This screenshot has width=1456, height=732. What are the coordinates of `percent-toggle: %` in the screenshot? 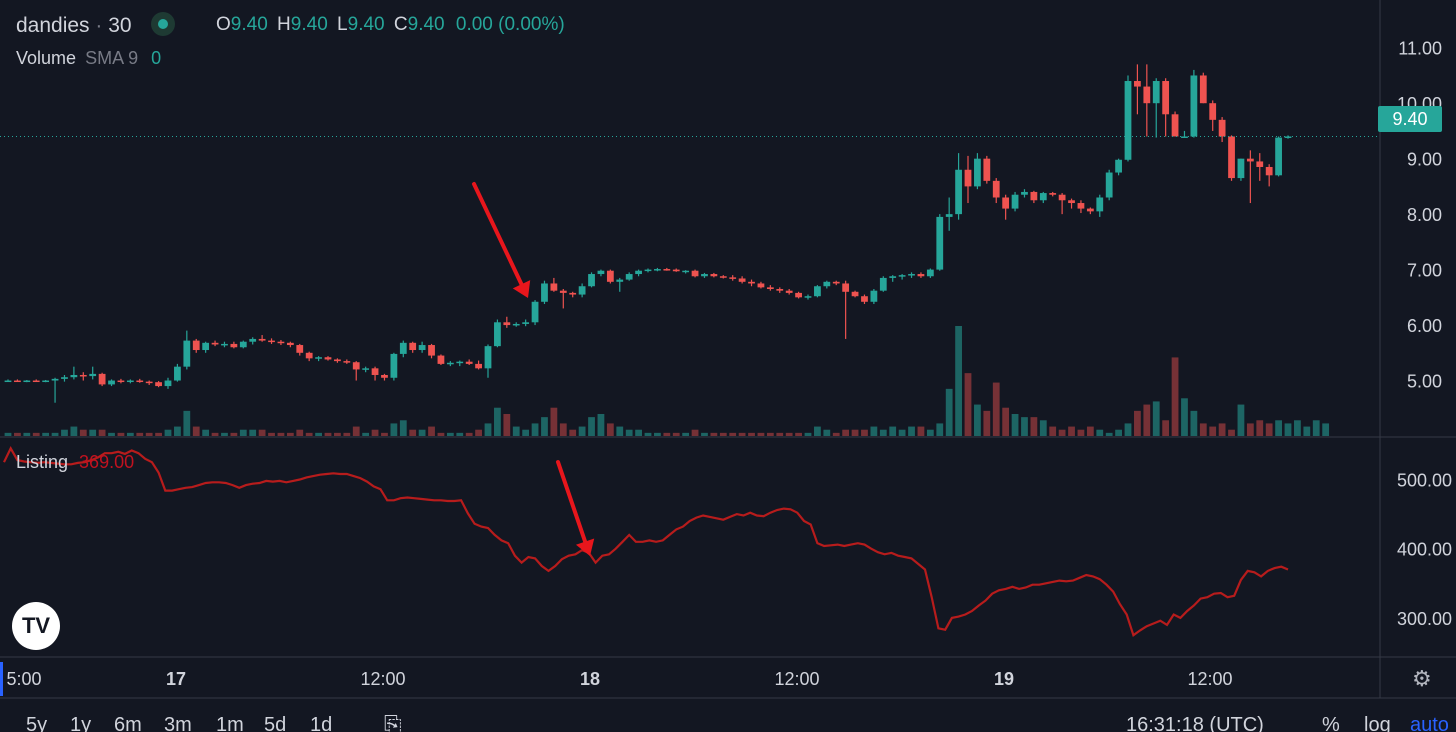 It's located at (1331, 723).